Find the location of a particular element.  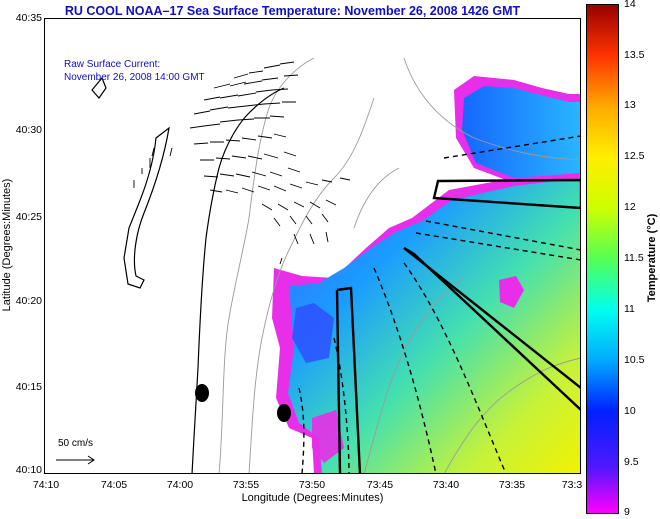

x-tick-label: 74:10 is located at coordinates (46, 485).